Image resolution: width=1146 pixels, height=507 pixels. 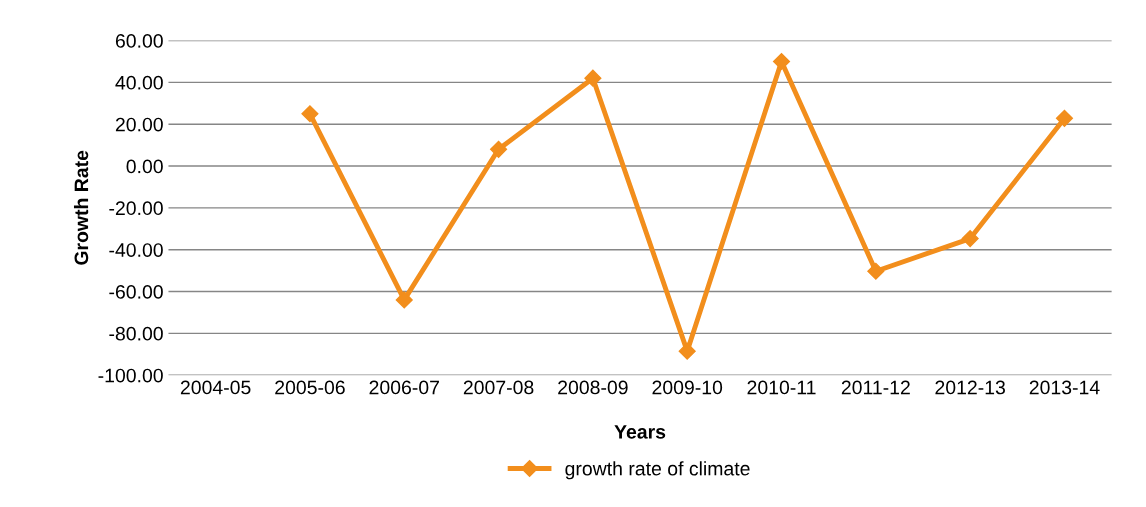 I want to click on x-tick-label: 2010-11, so click(x=781, y=387).